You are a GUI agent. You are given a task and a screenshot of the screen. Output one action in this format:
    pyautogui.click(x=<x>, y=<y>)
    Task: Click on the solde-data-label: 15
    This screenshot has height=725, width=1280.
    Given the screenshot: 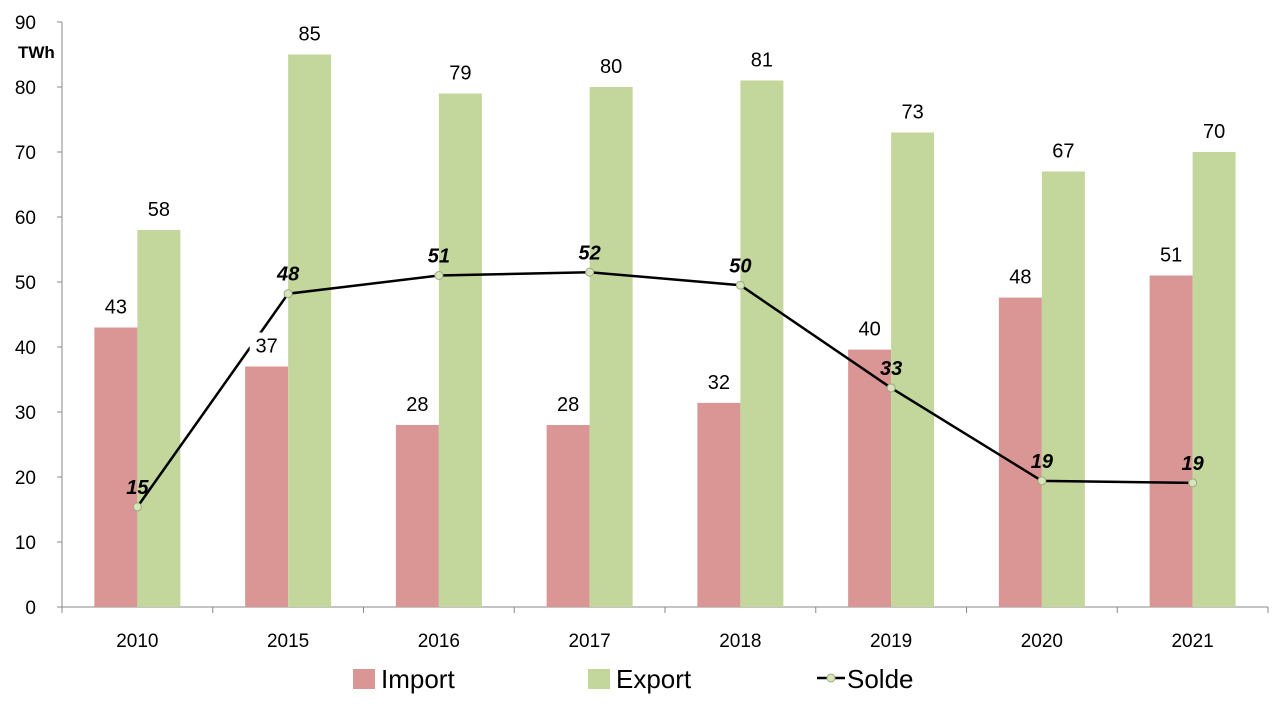 What is the action you would take?
    pyautogui.click(x=137, y=488)
    